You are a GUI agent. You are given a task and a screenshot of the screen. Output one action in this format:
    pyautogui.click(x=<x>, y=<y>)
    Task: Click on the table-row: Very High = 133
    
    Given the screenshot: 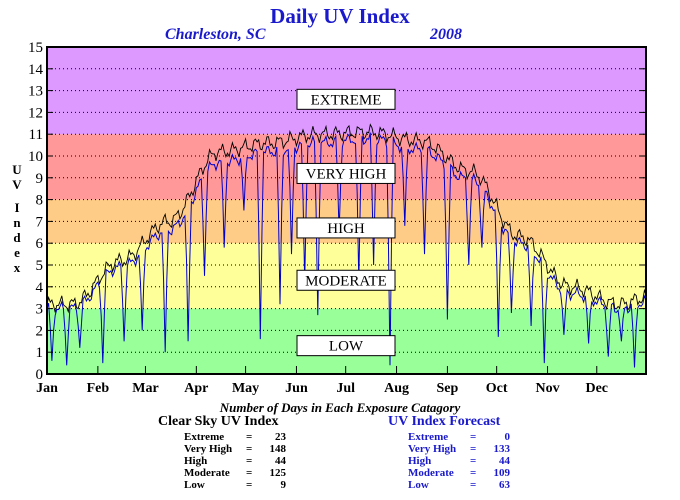 What is the action you would take?
    pyautogui.click(x=459, y=449)
    